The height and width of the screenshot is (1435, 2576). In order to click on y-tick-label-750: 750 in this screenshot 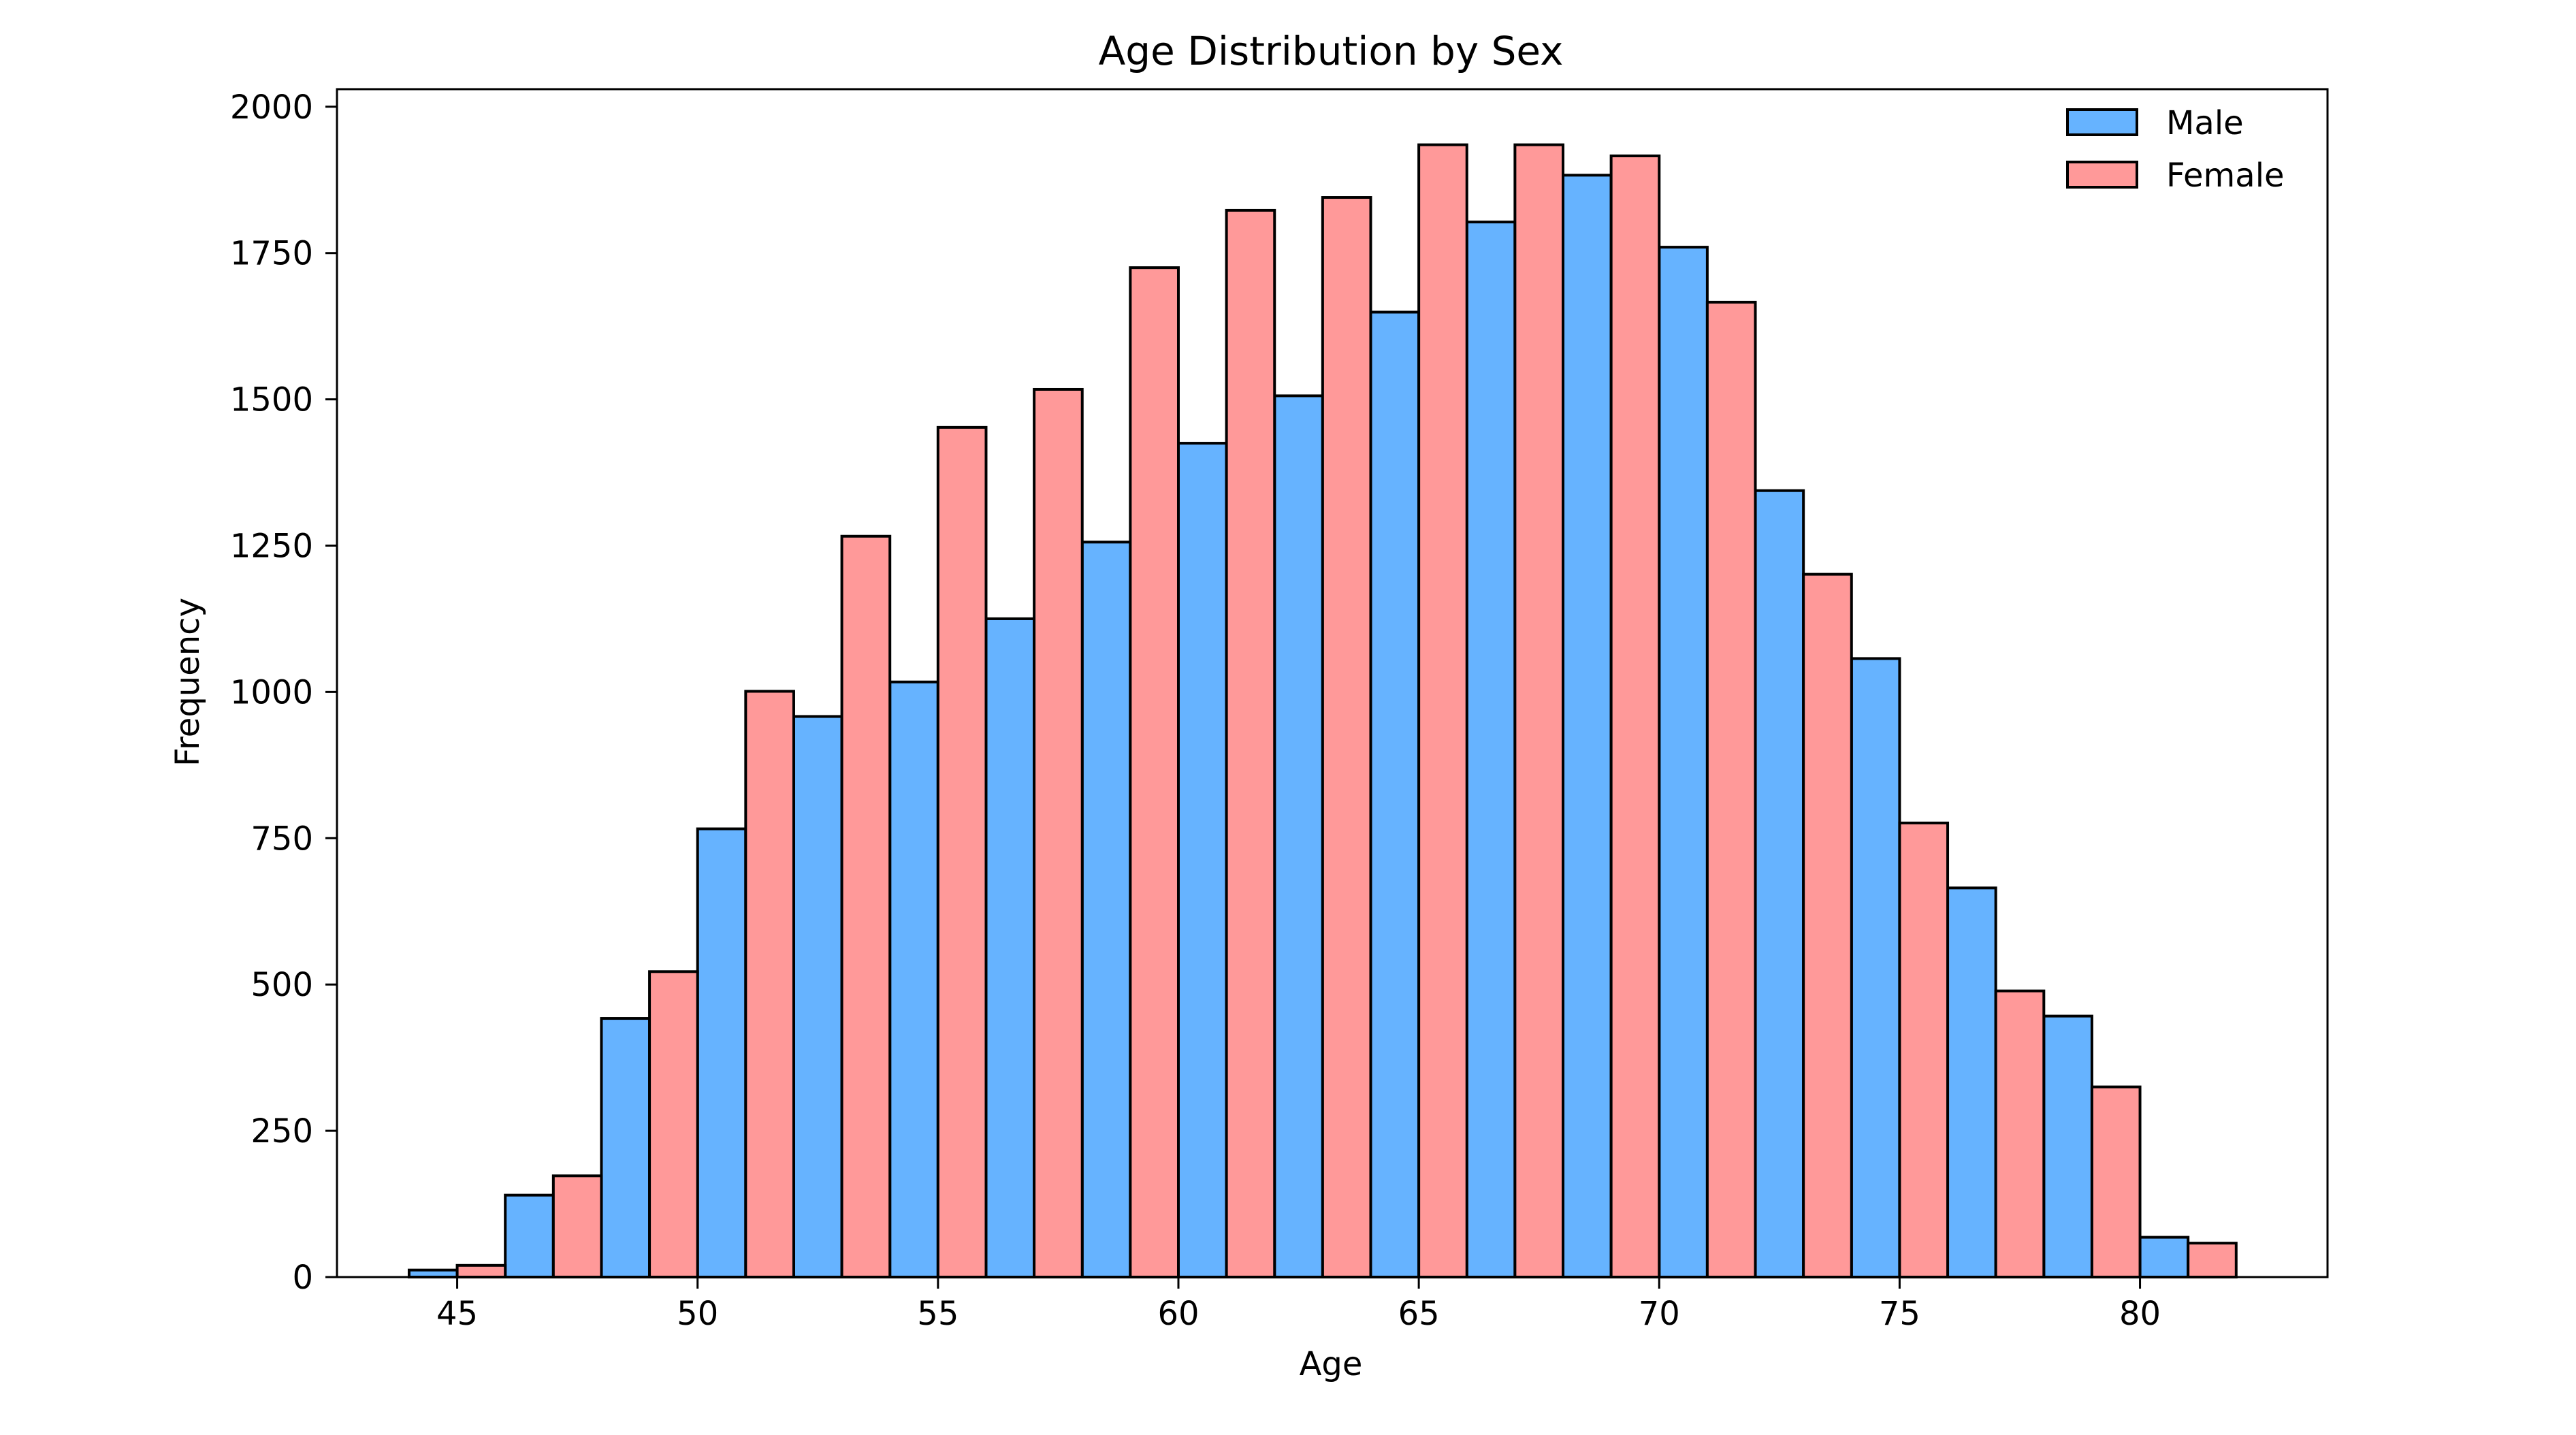, I will do `click(282, 839)`.